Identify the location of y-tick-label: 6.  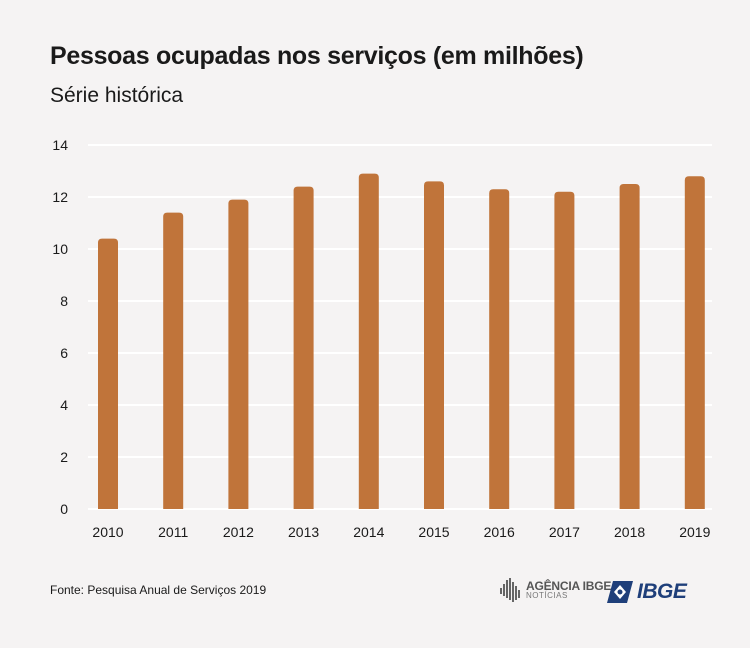
(64, 353).